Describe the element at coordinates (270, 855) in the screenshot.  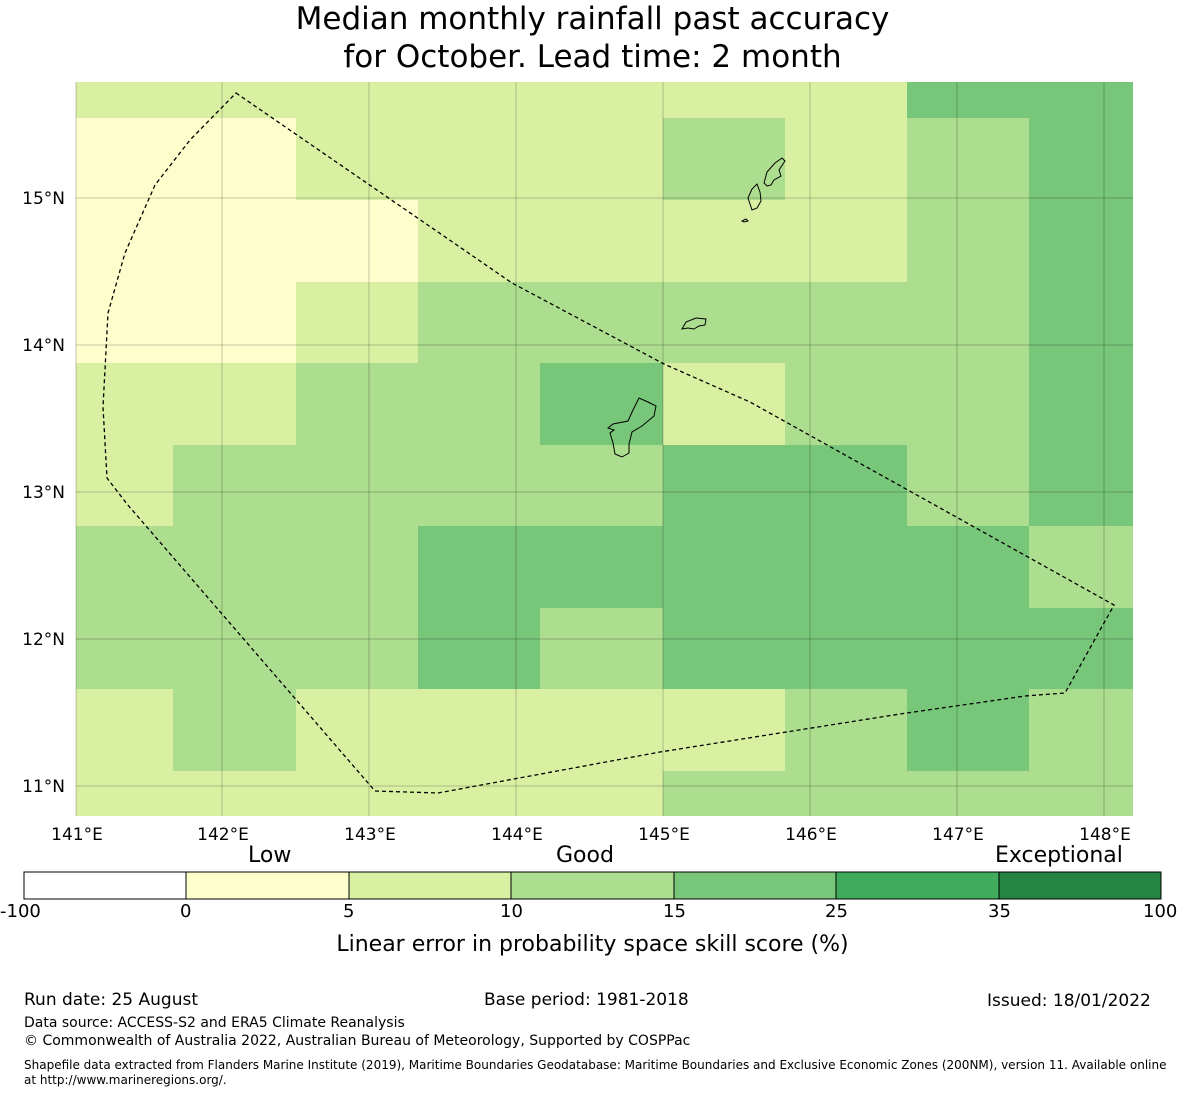
I see `colorbar-category-low: Low` at that location.